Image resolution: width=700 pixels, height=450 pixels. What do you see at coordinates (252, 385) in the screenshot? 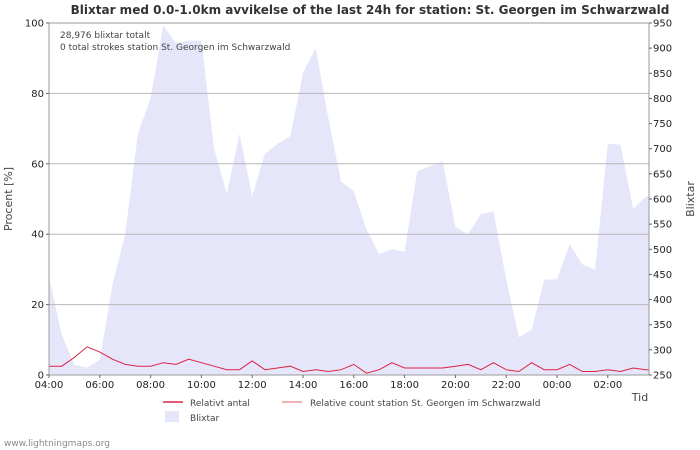
I see `x-tick-label: 12:00` at bounding box center [252, 385].